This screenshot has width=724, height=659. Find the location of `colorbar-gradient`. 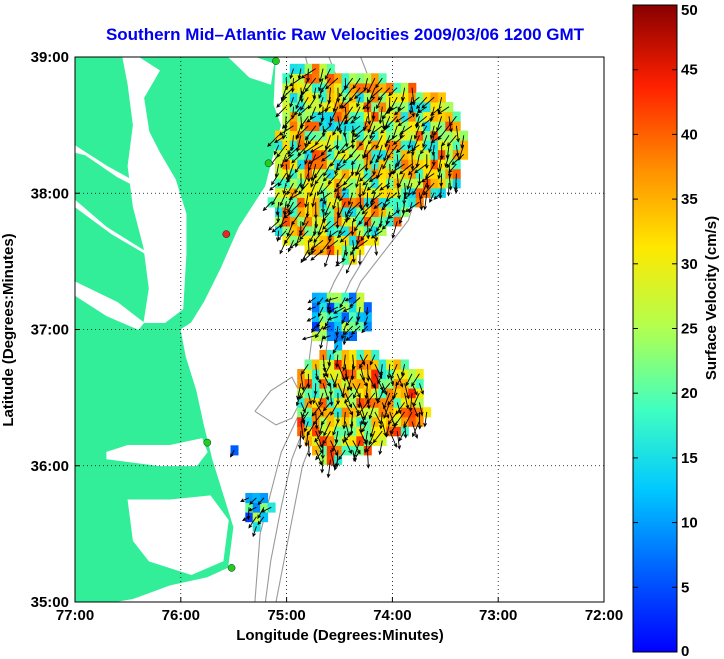

colorbar-gradient is located at coordinates (655, 328).